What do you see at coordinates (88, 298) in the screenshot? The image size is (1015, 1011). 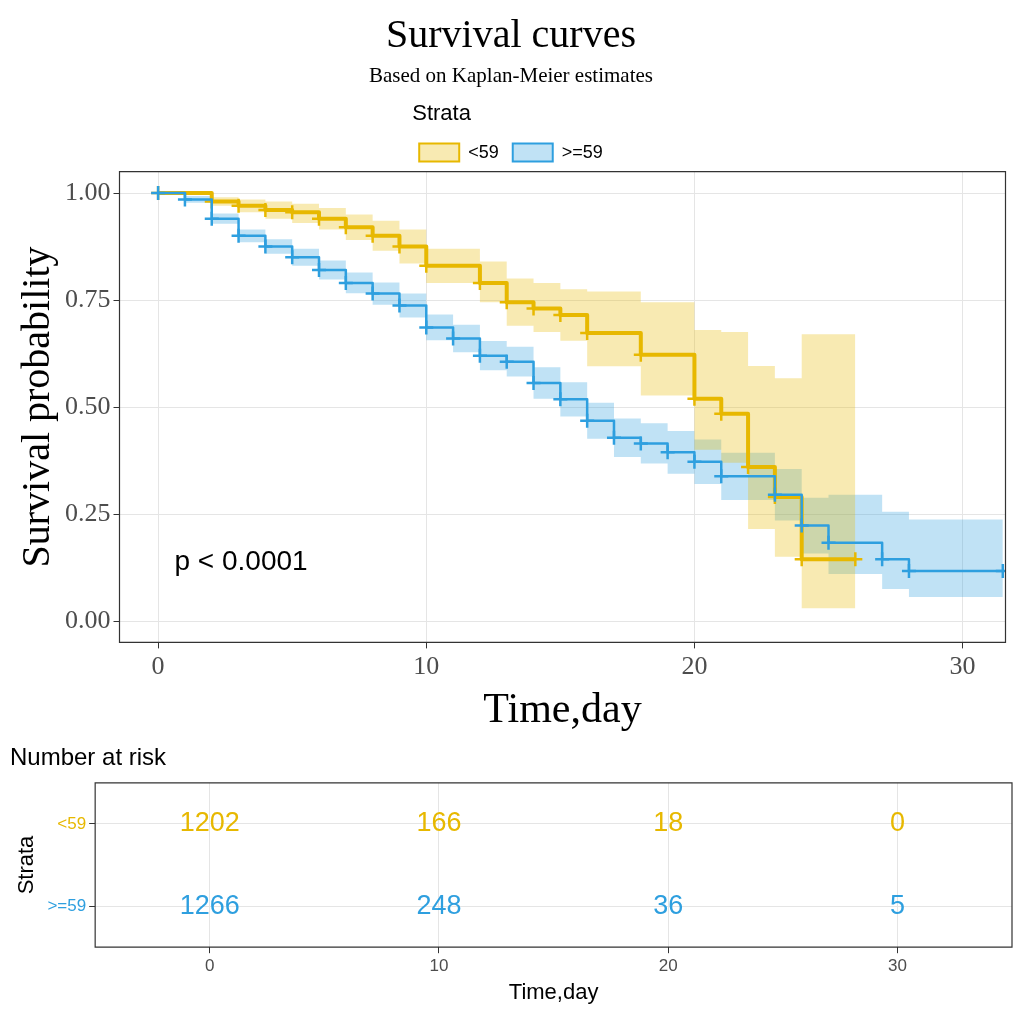 I see `y-tick-label: 0.75` at bounding box center [88, 298].